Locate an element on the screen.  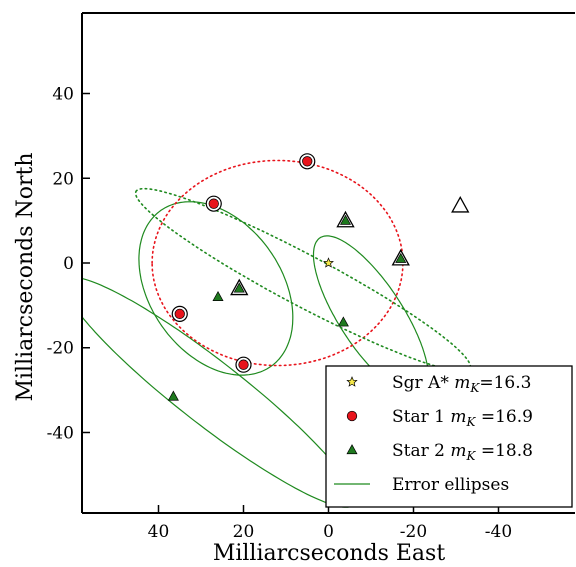
x-tick-label: -20 is located at coordinates (413, 532).